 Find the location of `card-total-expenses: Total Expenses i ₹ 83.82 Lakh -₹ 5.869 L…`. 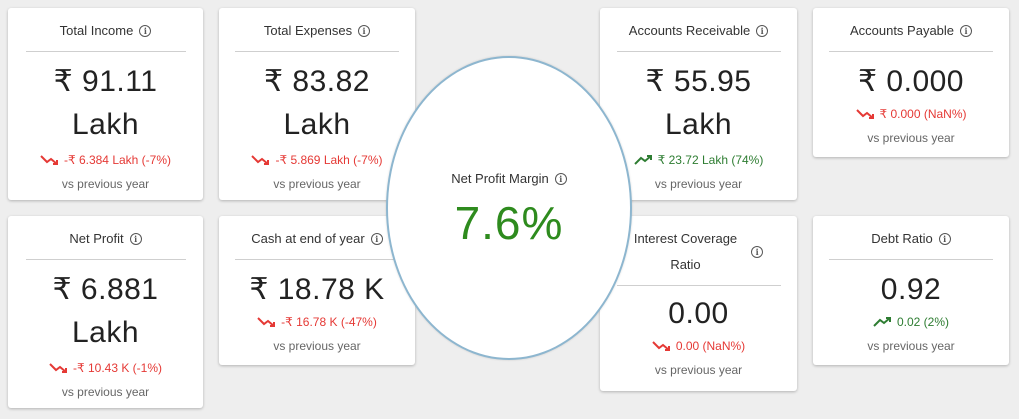

card-total-expenses: Total Expenses i ₹ 83.82 Lakh -₹ 5.869 L… is located at coordinates (317, 104).